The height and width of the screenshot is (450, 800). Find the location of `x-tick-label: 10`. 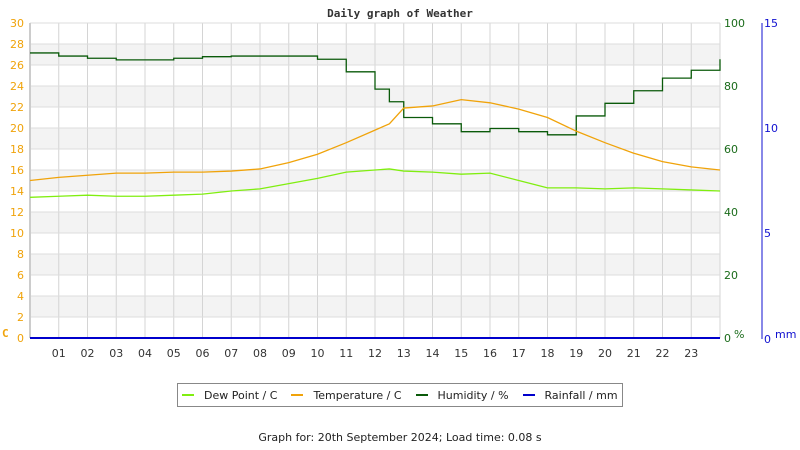

x-tick-label: 10 is located at coordinates (318, 353).